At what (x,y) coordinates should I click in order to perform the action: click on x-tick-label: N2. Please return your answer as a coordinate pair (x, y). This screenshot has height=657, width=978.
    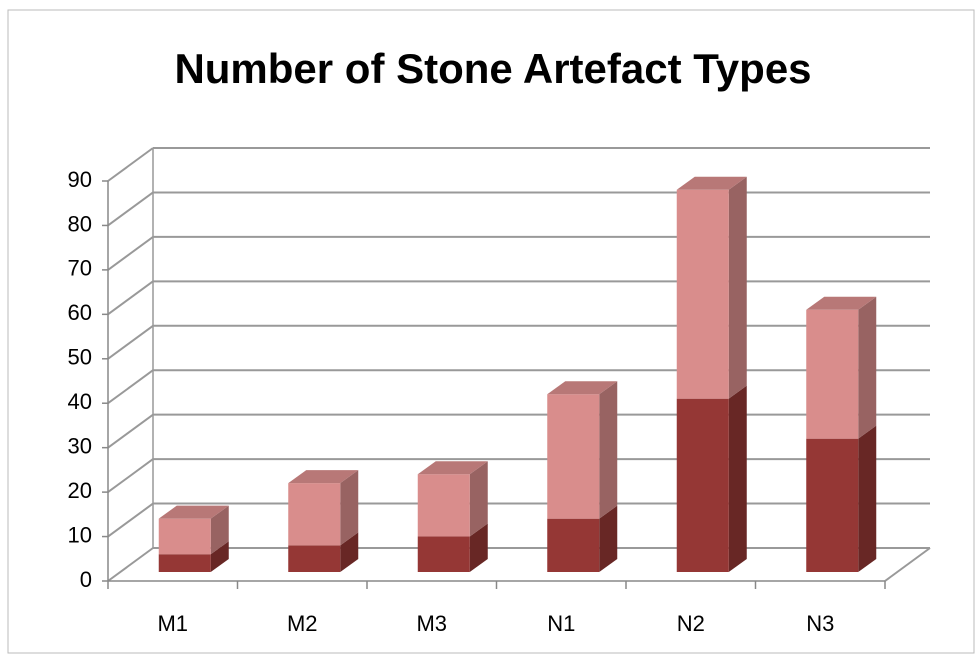
    Looking at the image, I should click on (691, 623).